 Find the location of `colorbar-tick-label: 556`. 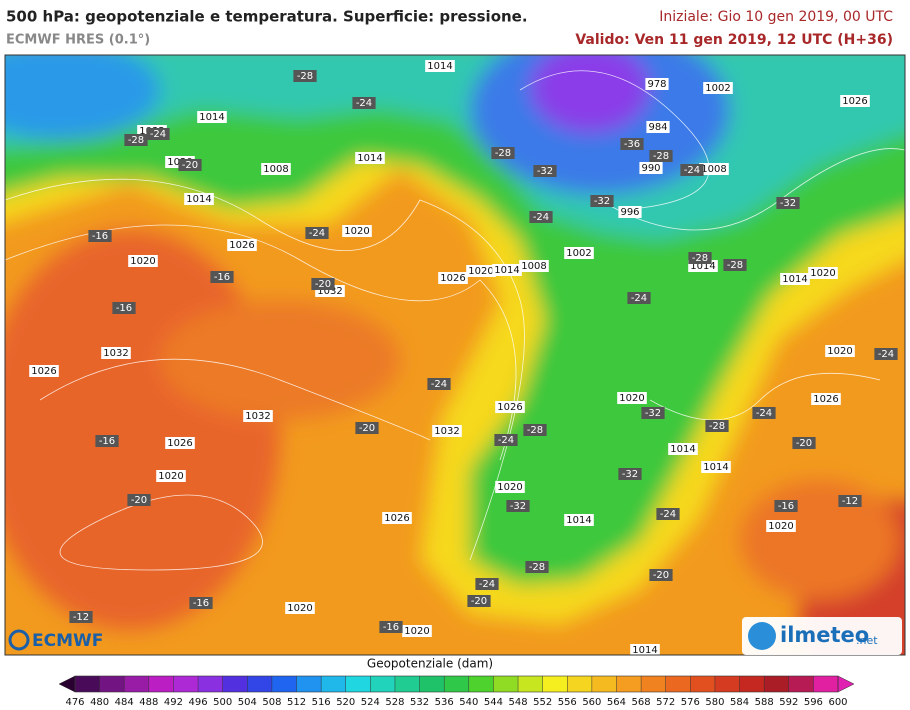

colorbar-tick-label: 556 is located at coordinates (567, 702).